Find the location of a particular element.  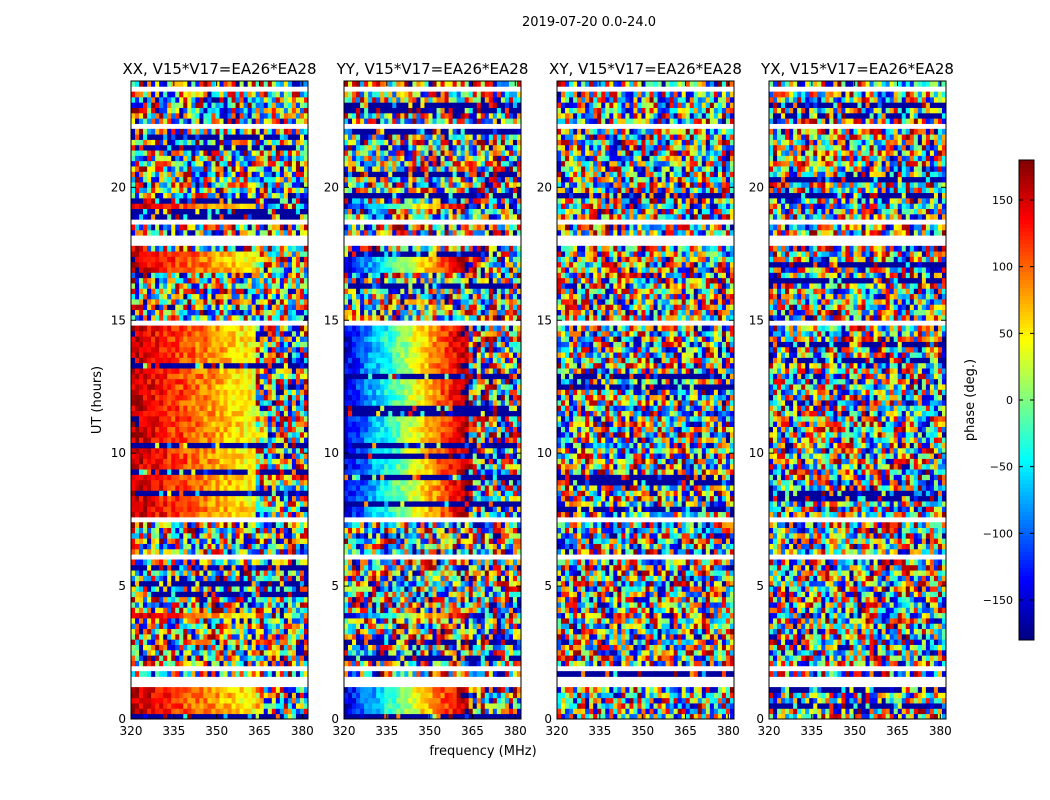

panel-title: XX, V15*V17=EA26*EA28 is located at coordinates (219, 69).